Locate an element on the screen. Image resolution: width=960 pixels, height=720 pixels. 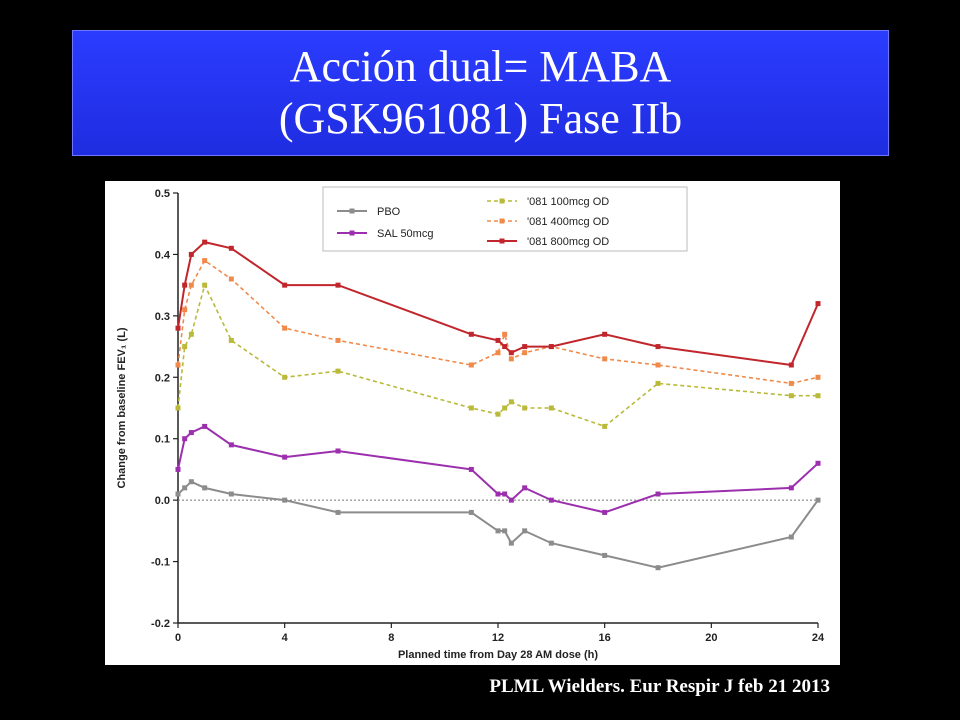
slide-title-line1: Acción dual= MABA is located at coordinates (480, 66).